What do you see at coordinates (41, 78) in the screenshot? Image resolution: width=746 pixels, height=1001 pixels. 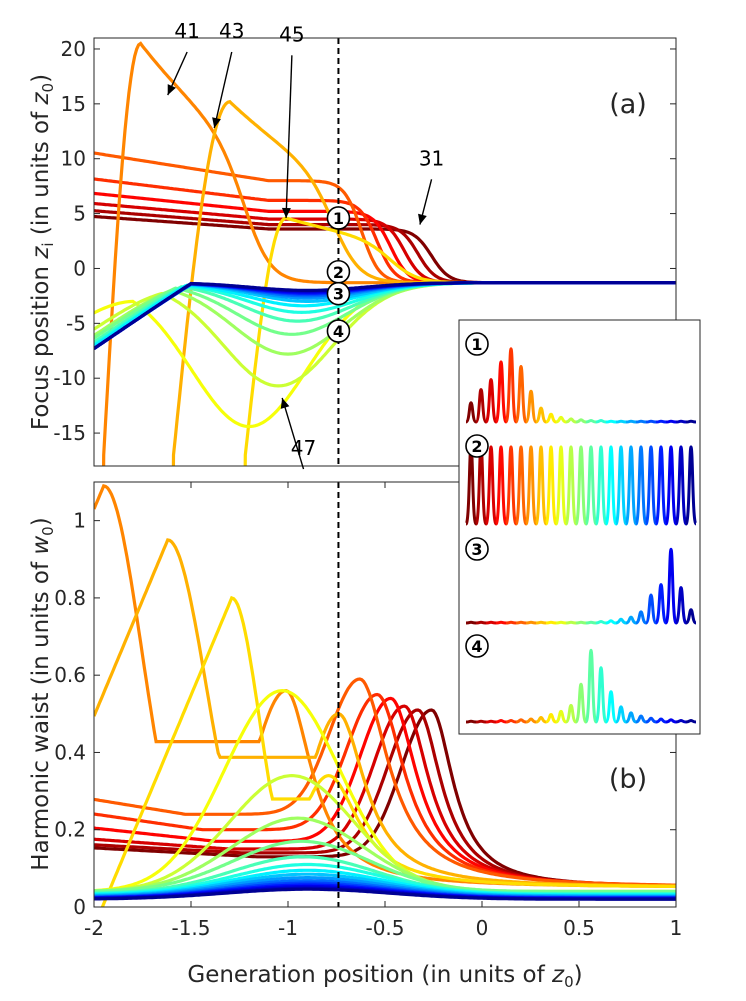 I see `top-ylabel-end: )` at bounding box center [41, 78].